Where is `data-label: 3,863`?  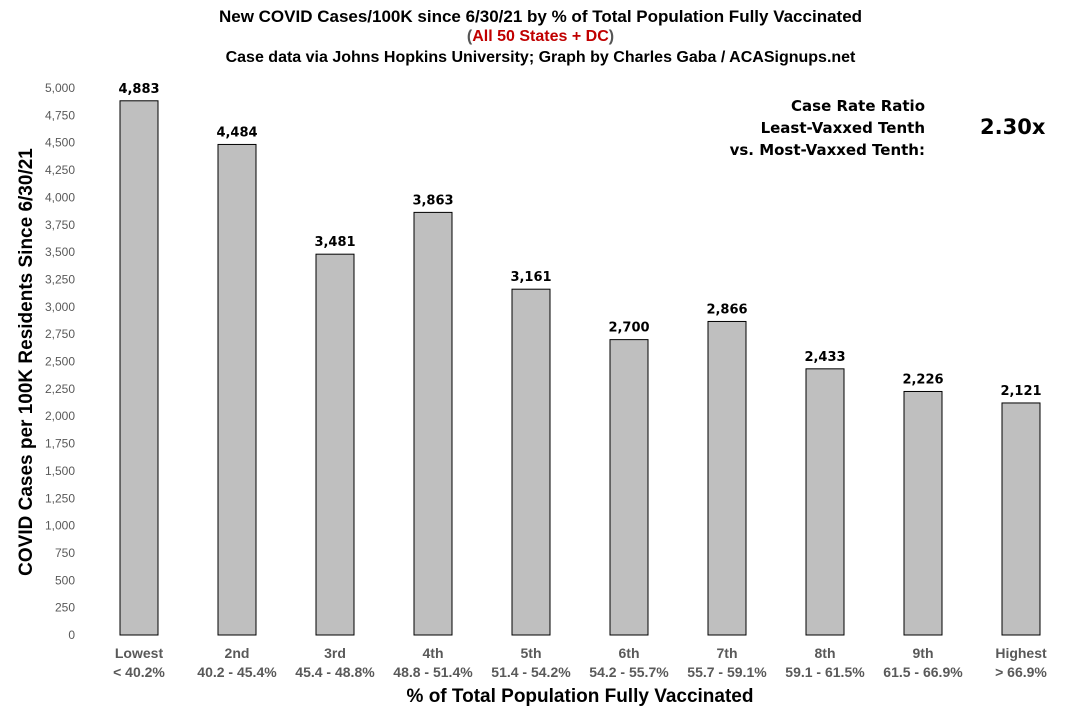 data-label: 3,863 is located at coordinates (432, 200).